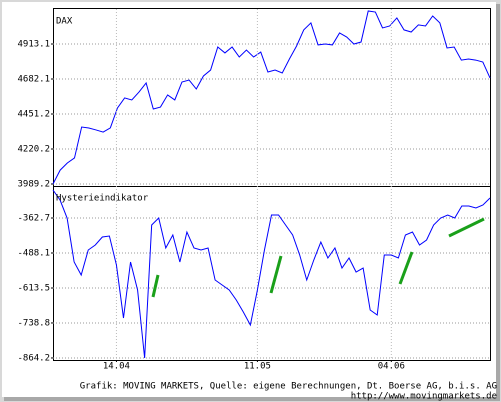  What do you see at coordinates (33, 44) in the screenshot?
I see `y-tick-label: 4913.1` at bounding box center [33, 44].